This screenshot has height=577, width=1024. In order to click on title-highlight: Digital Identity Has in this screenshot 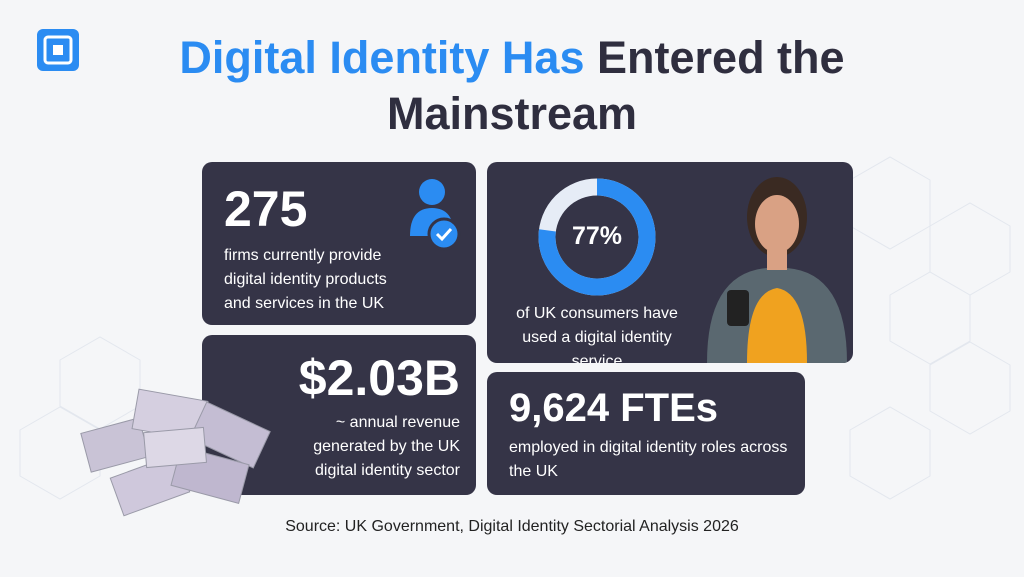, I will do `click(382, 57)`.